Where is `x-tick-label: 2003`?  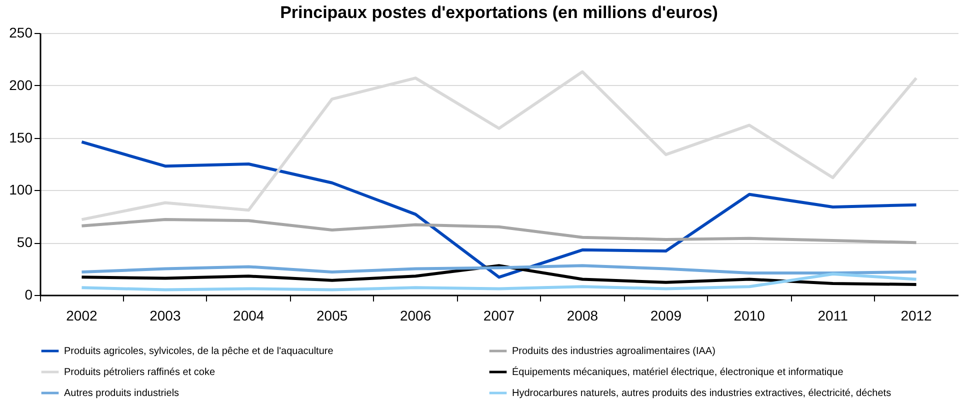
x-tick-label: 2003 is located at coordinates (165, 316).